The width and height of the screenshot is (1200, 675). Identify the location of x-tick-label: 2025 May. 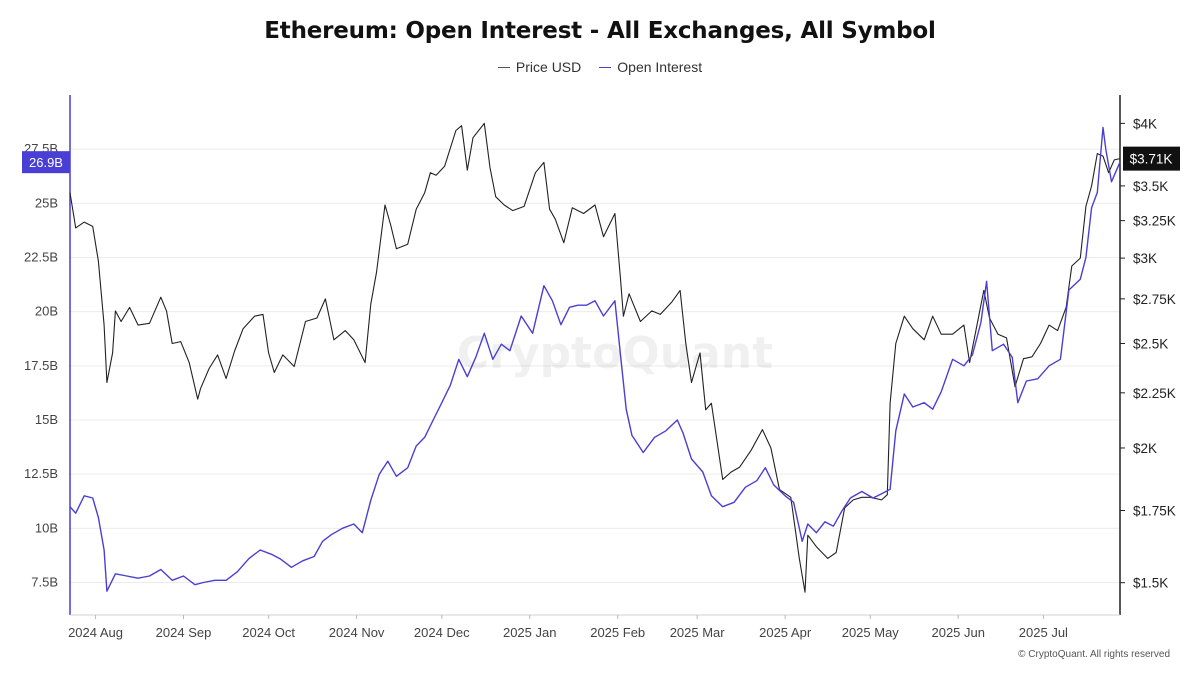
(871, 632).